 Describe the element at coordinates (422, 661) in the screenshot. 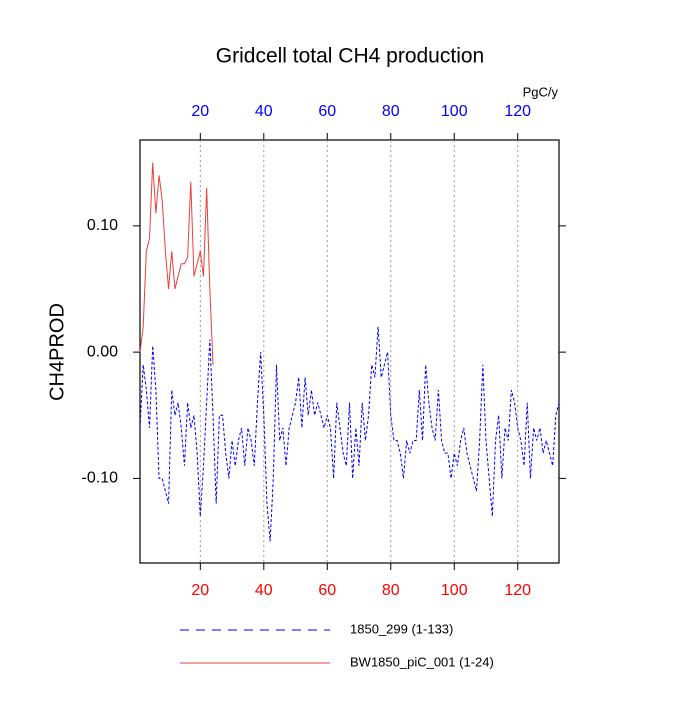

I see `legend-label: BW1850_piC_001 (1-24)` at that location.